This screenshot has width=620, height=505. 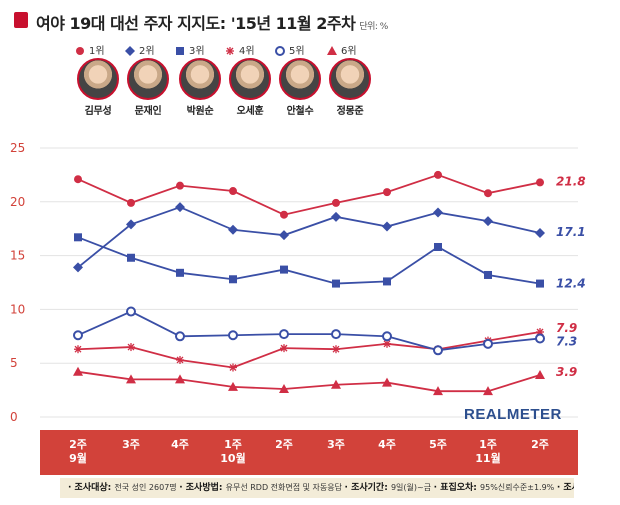 I want to click on candidate-name: 박원순, so click(x=200, y=111).